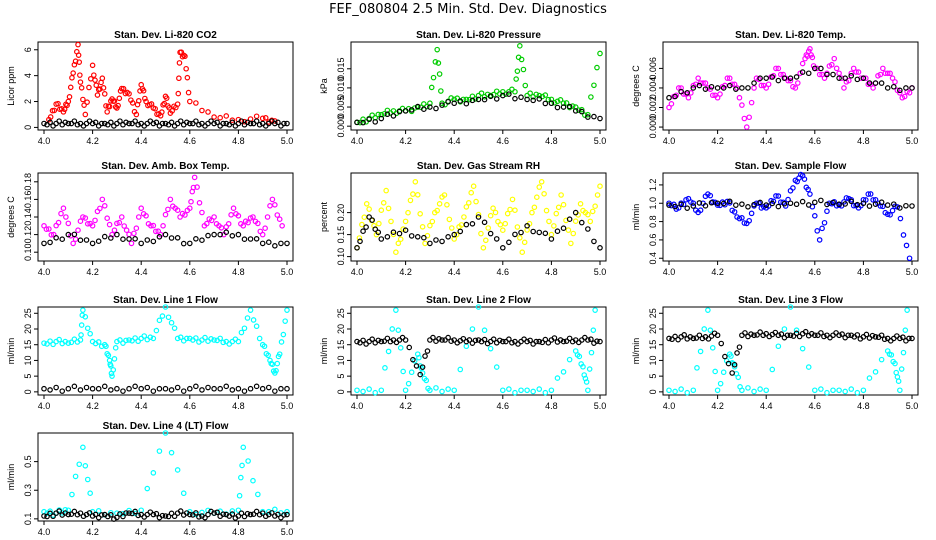  What do you see at coordinates (166, 426) in the screenshot?
I see `chart-title: Stan. Dev. Line 4 (LT) Flow` at bounding box center [166, 426].